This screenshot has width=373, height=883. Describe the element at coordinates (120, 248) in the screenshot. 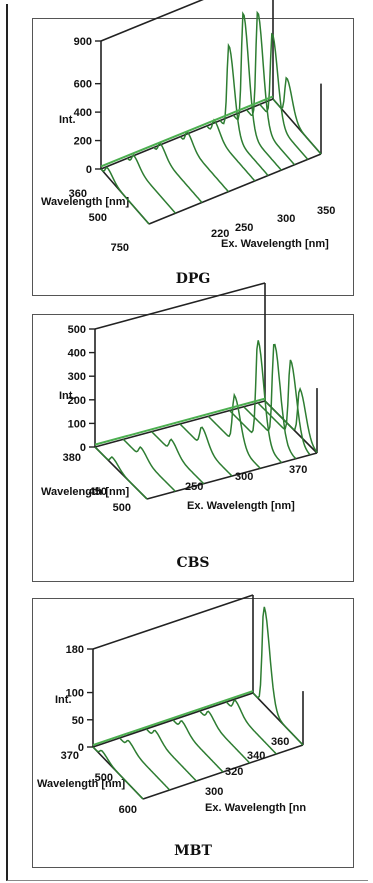

I see `x-tick-label: 750` at that location.